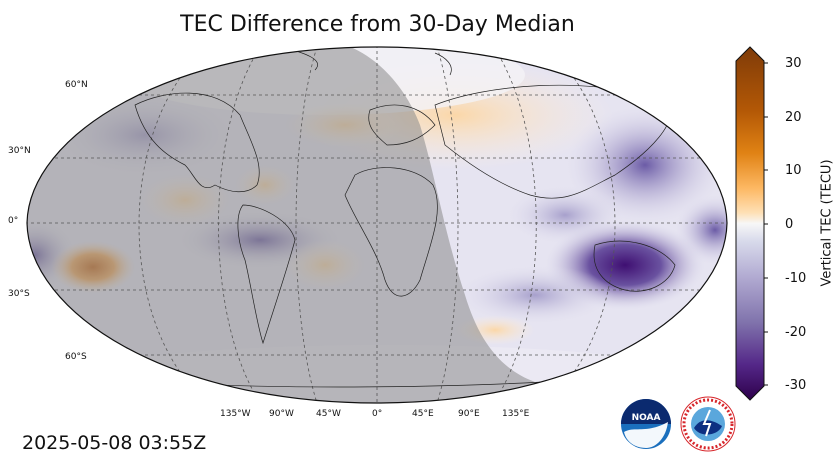 Image resolution: width=835 pixels, height=470 pixels. Describe the element at coordinates (708, 424) in the screenshot. I see `nws-logo` at that location.